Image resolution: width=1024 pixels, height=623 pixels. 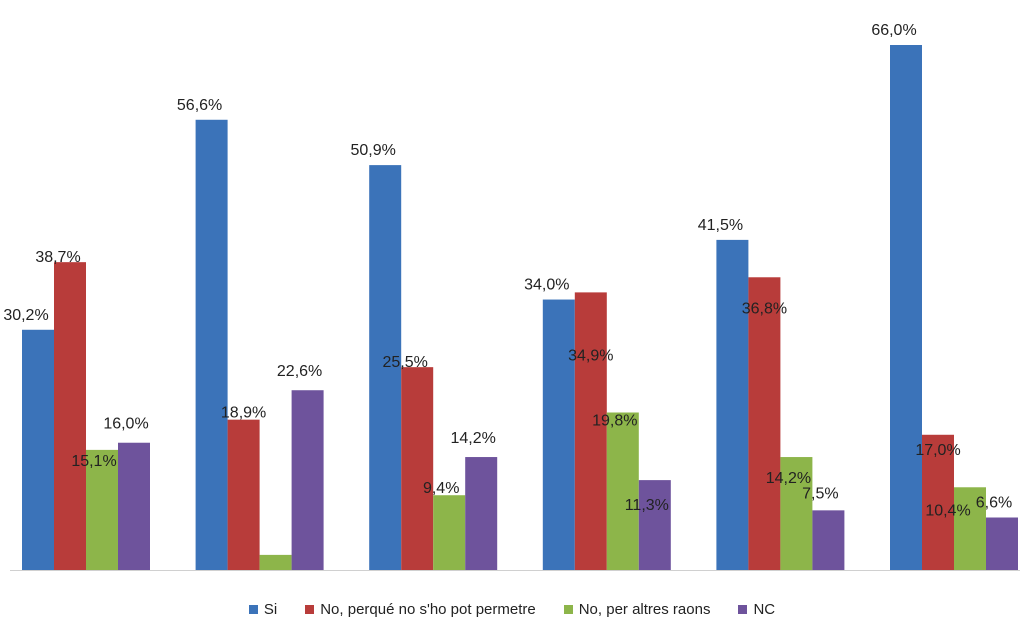 I want to click on data-label-4-group-2: 22,6%, so click(x=299, y=371).